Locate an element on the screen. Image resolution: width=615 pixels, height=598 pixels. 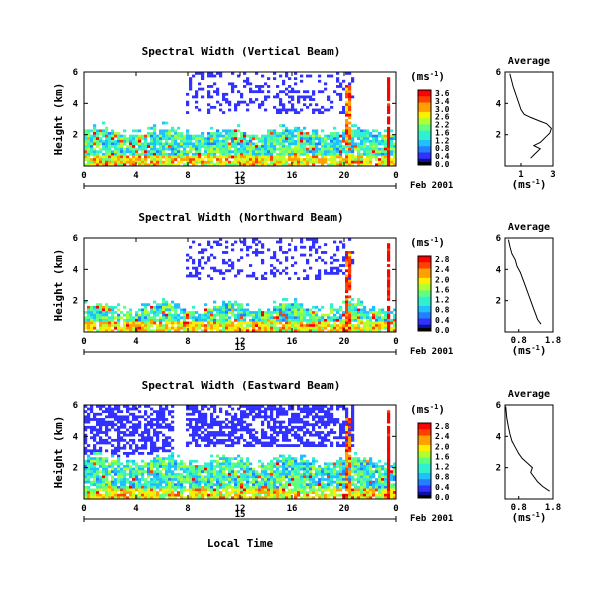
avg-y-tick-label: 6 is located at coordinates (498, 239).